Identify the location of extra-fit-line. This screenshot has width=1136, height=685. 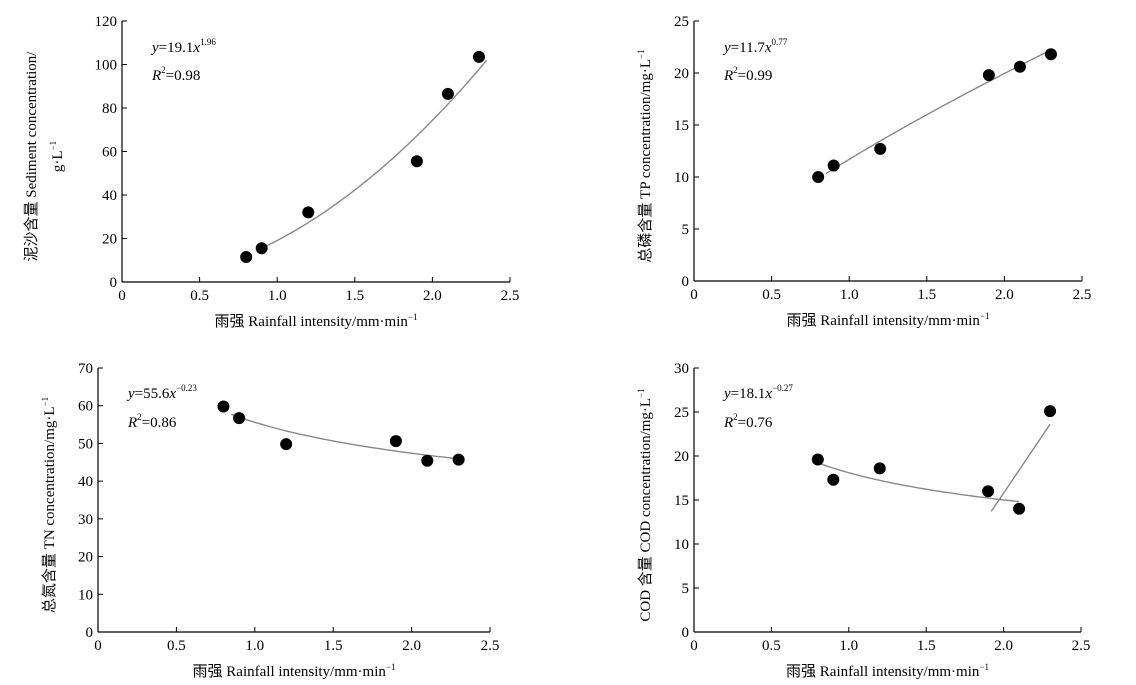
(1020, 467).